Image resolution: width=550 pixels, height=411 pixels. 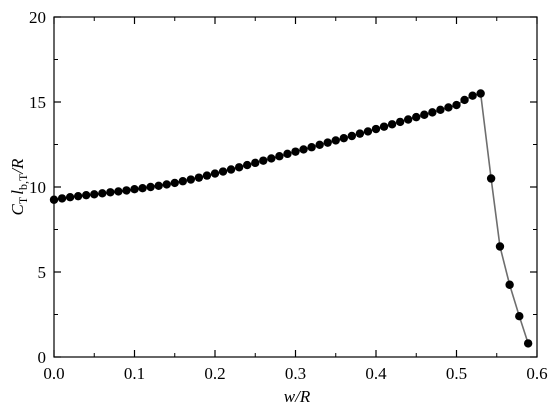 I want to click on x-tick-label: 0.4, so click(x=376, y=373).